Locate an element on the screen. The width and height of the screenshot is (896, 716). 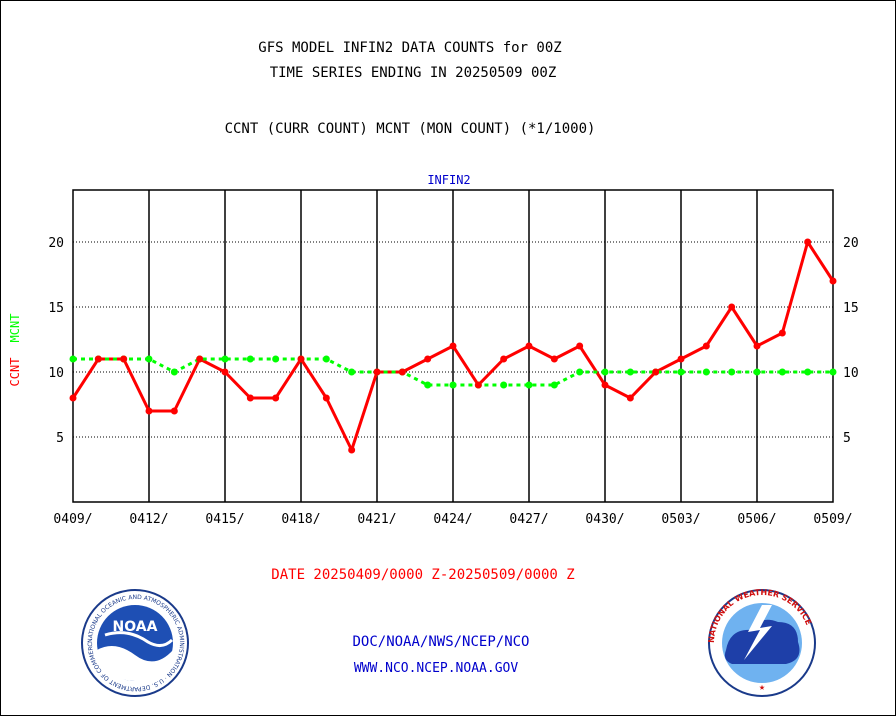
y-tick-label-left: 5 is located at coordinates (60, 438).